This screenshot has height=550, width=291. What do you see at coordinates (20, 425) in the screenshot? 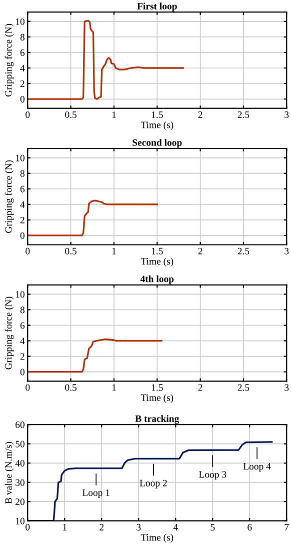
I see `y-tick-label: 60` at bounding box center [20, 425].